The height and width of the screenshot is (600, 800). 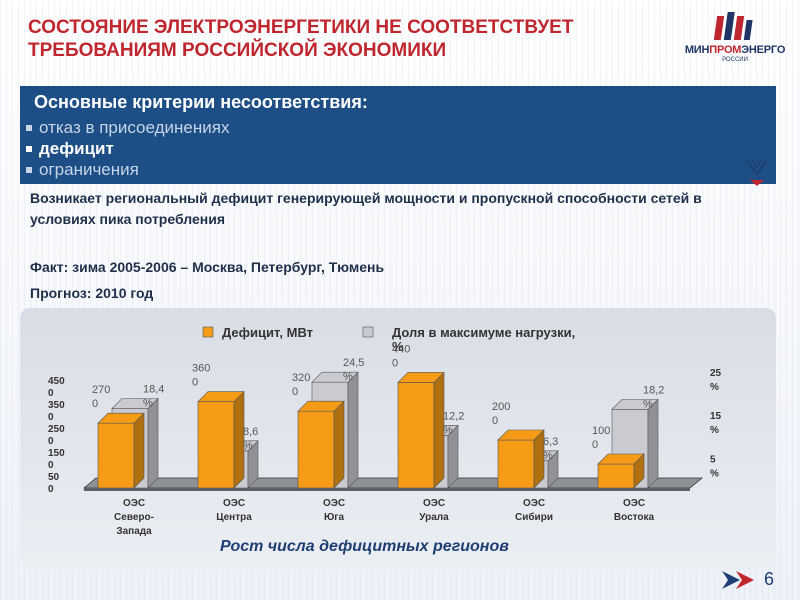 What do you see at coordinates (634, 510) in the screenshot?
I see `category-label-5: ОЭС Востока` at bounding box center [634, 510].